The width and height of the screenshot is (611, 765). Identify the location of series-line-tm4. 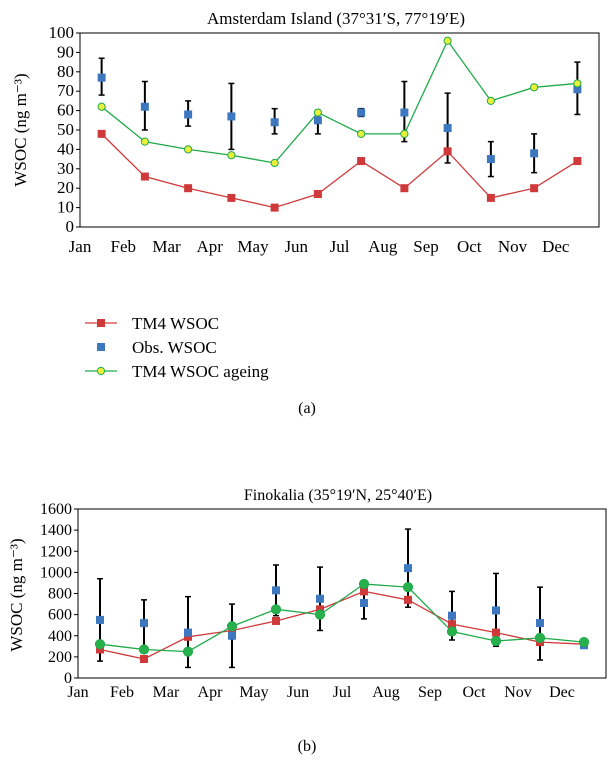
(339, 171).